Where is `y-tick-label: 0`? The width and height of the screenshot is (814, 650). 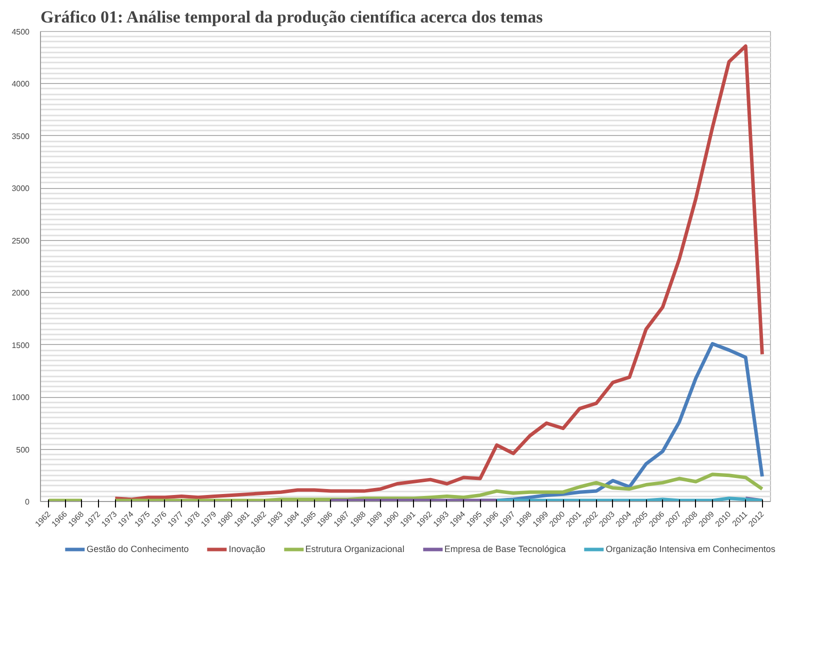
y-tick-label: 0 is located at coordinates (27, 502).